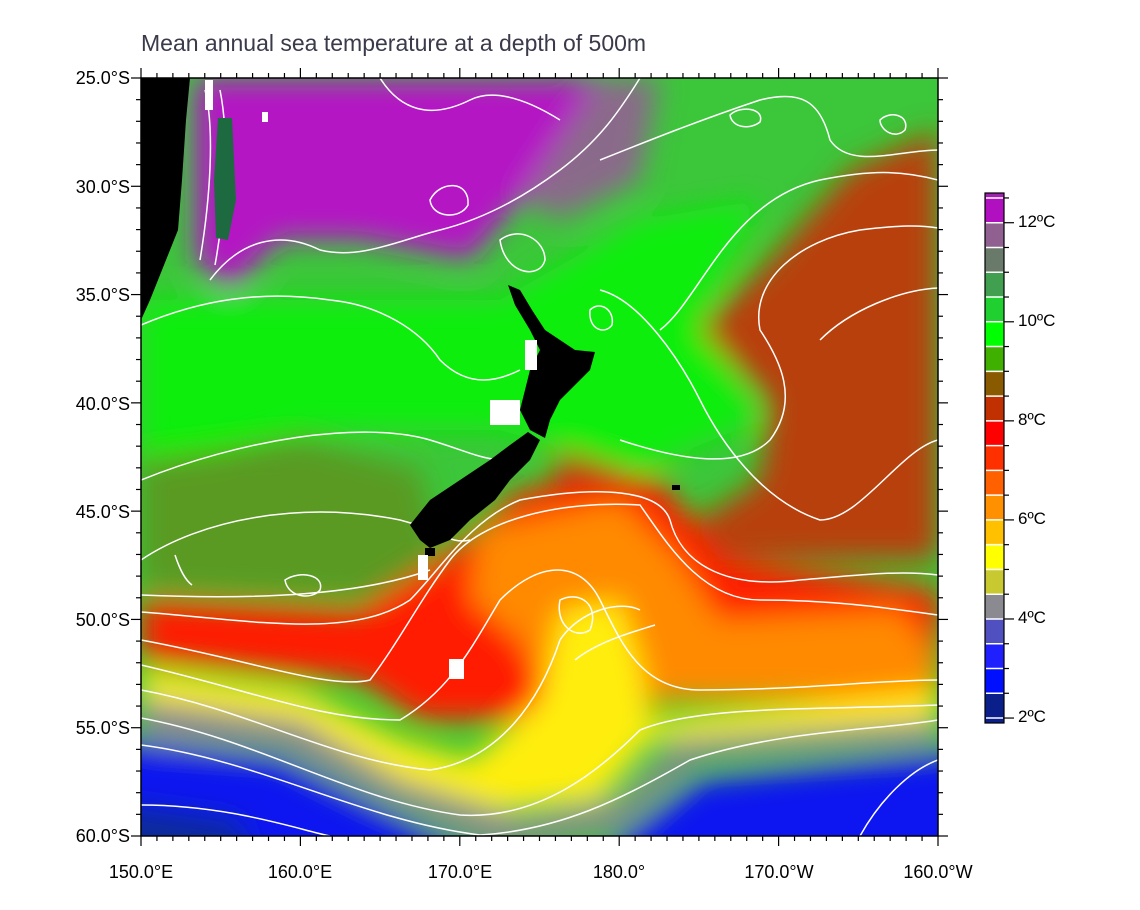 The image size is (1140, 910). Describe the element at coordinates (193, 820) in the screenshot. I see `dark-blue-corner` at that location.